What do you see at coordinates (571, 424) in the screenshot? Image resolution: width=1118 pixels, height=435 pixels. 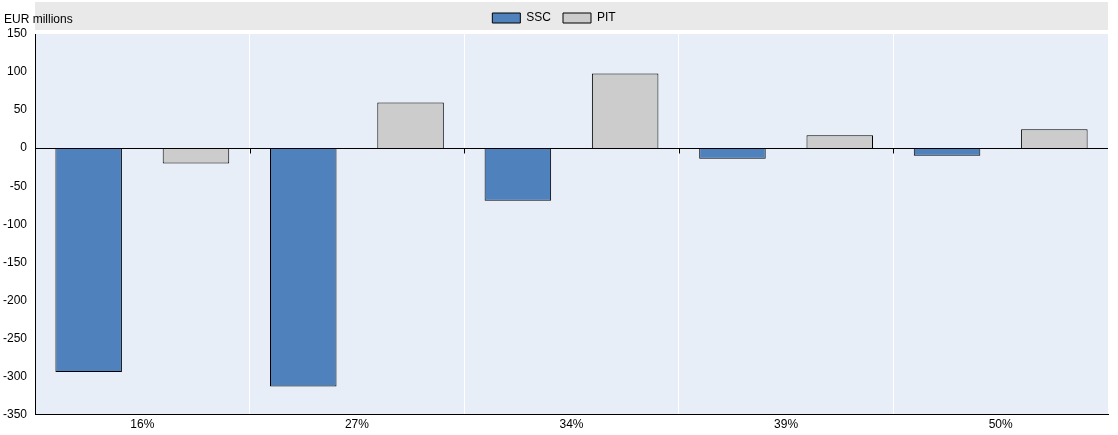 I see `x-tick-label: 34%` at bounding box center [571, 424].